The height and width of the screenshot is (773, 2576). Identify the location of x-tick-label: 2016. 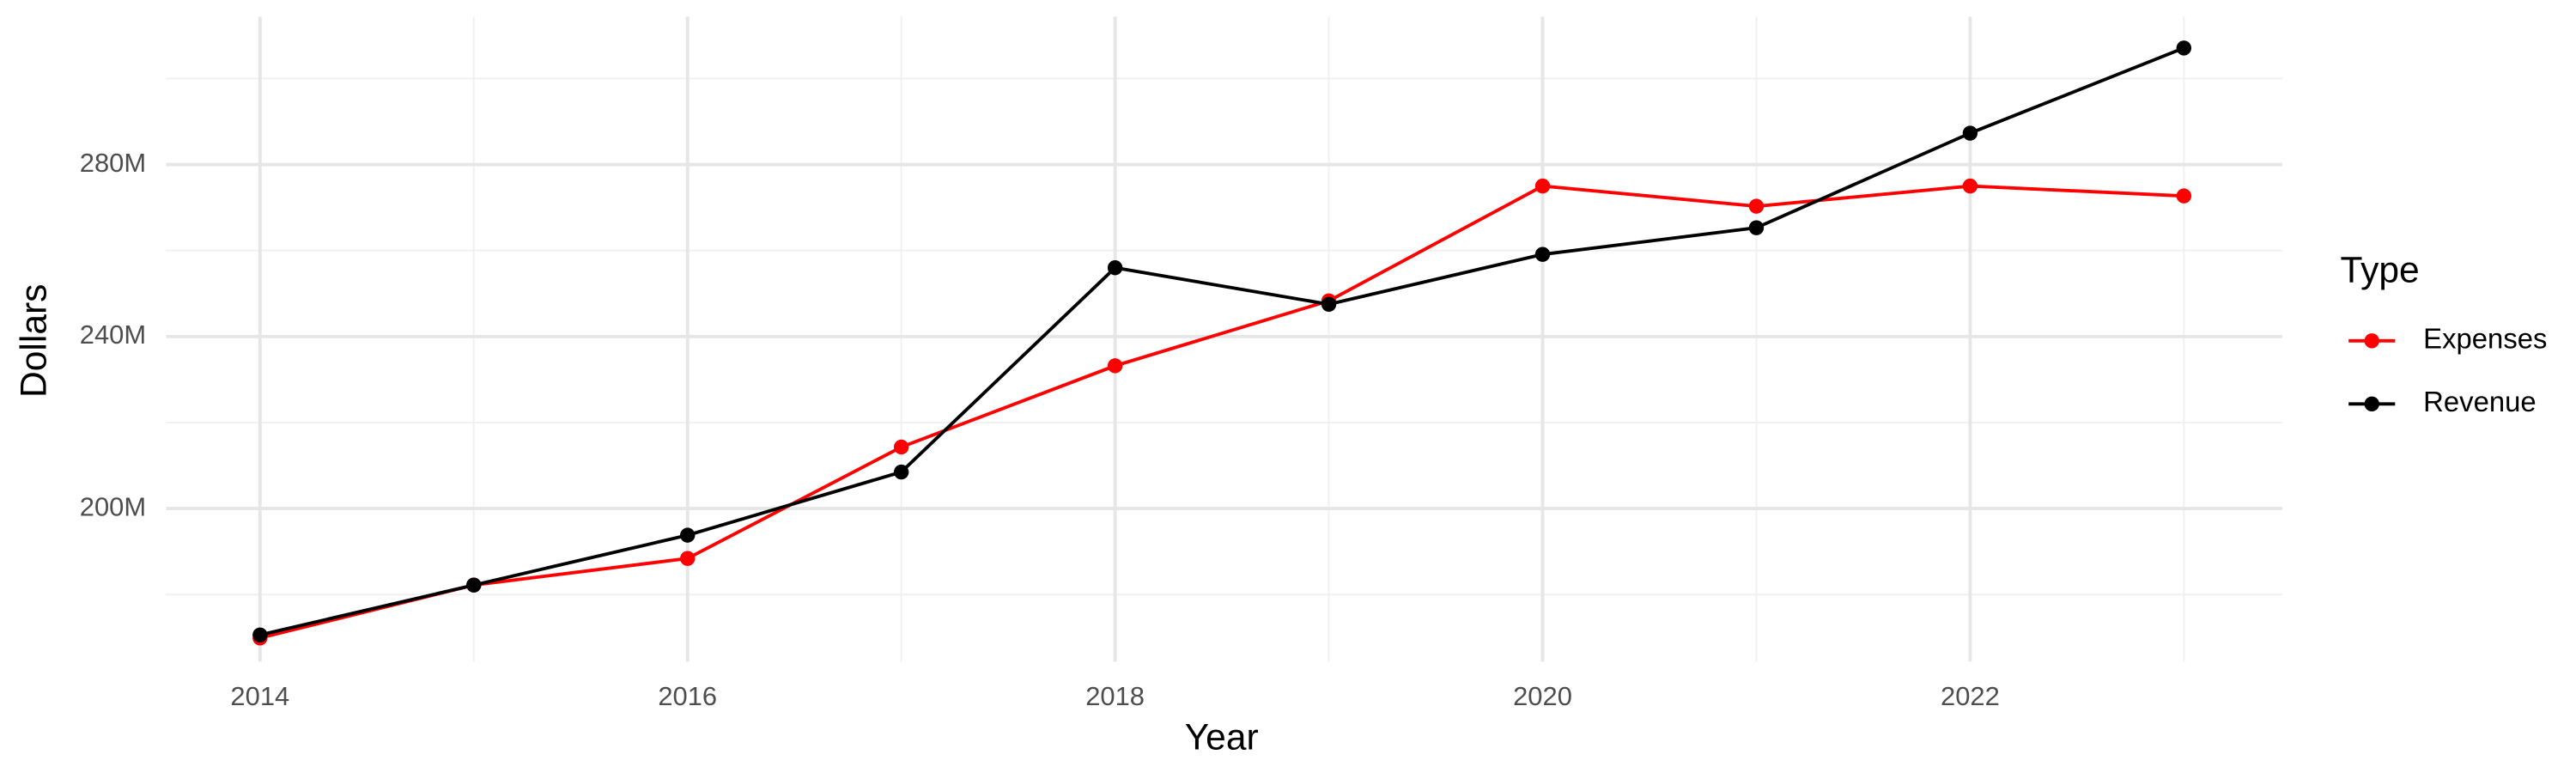
(687, 696).